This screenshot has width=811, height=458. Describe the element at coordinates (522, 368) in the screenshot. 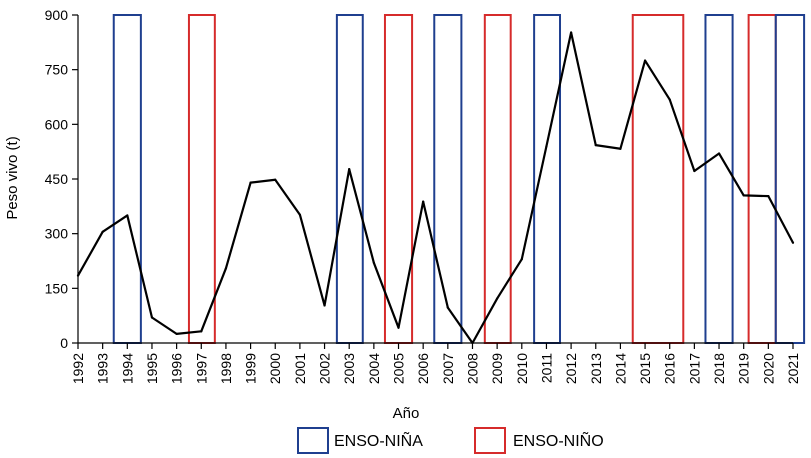

I see `x-tick-label: 2010` at that location.